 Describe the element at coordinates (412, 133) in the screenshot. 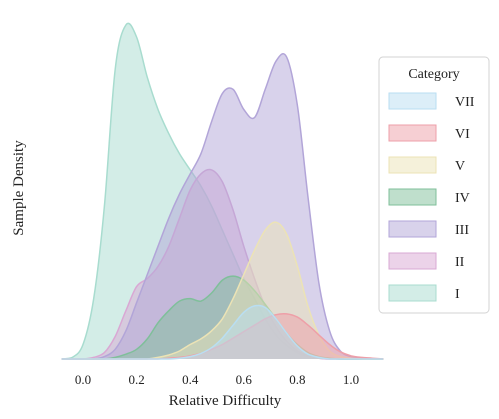

I see `legend-swatch-vi` at that location.